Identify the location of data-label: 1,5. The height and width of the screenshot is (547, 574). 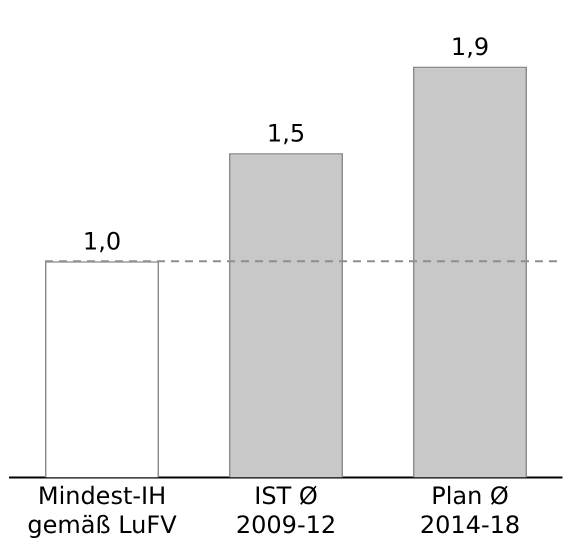
(286, 133).